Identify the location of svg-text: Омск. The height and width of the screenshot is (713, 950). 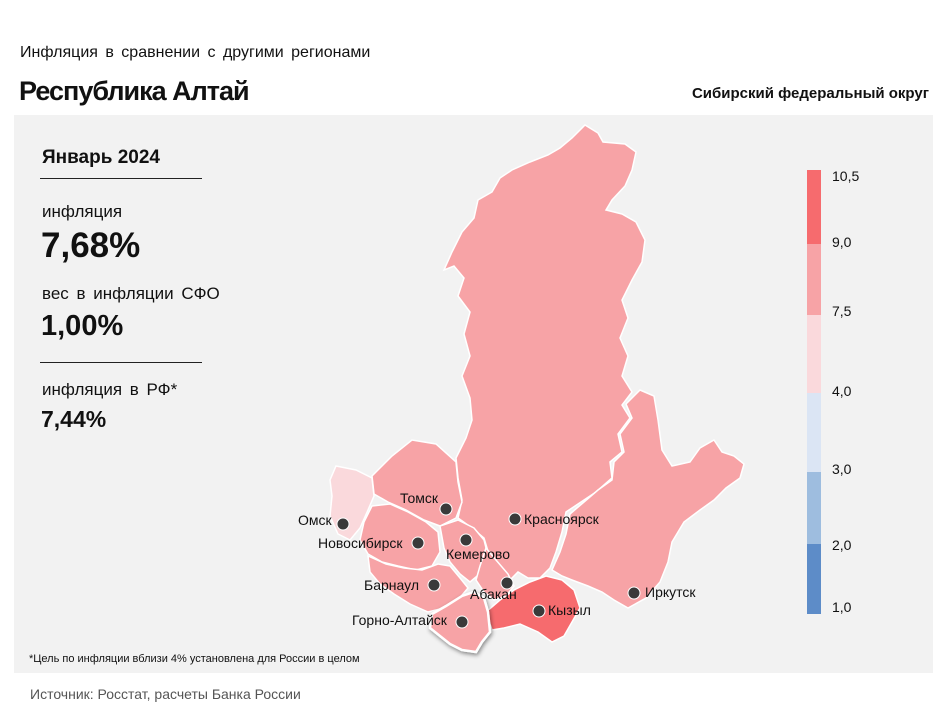
(315, 520).